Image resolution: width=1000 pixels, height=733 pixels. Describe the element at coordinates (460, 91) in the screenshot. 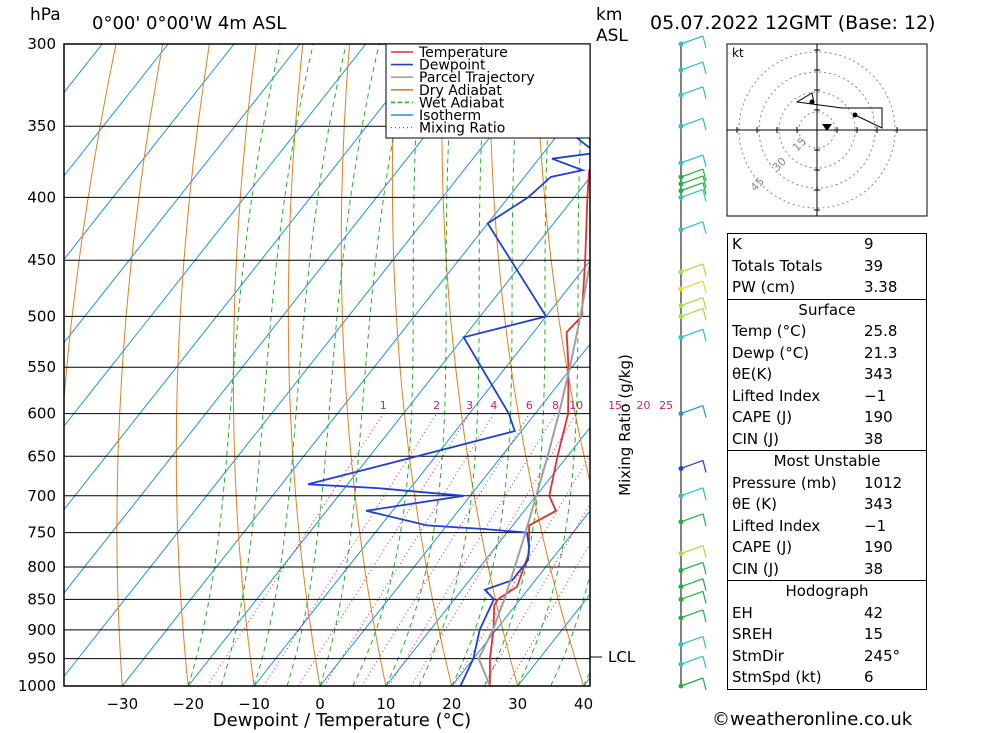

I see `legend-label: Dry Adiabat` at that location.